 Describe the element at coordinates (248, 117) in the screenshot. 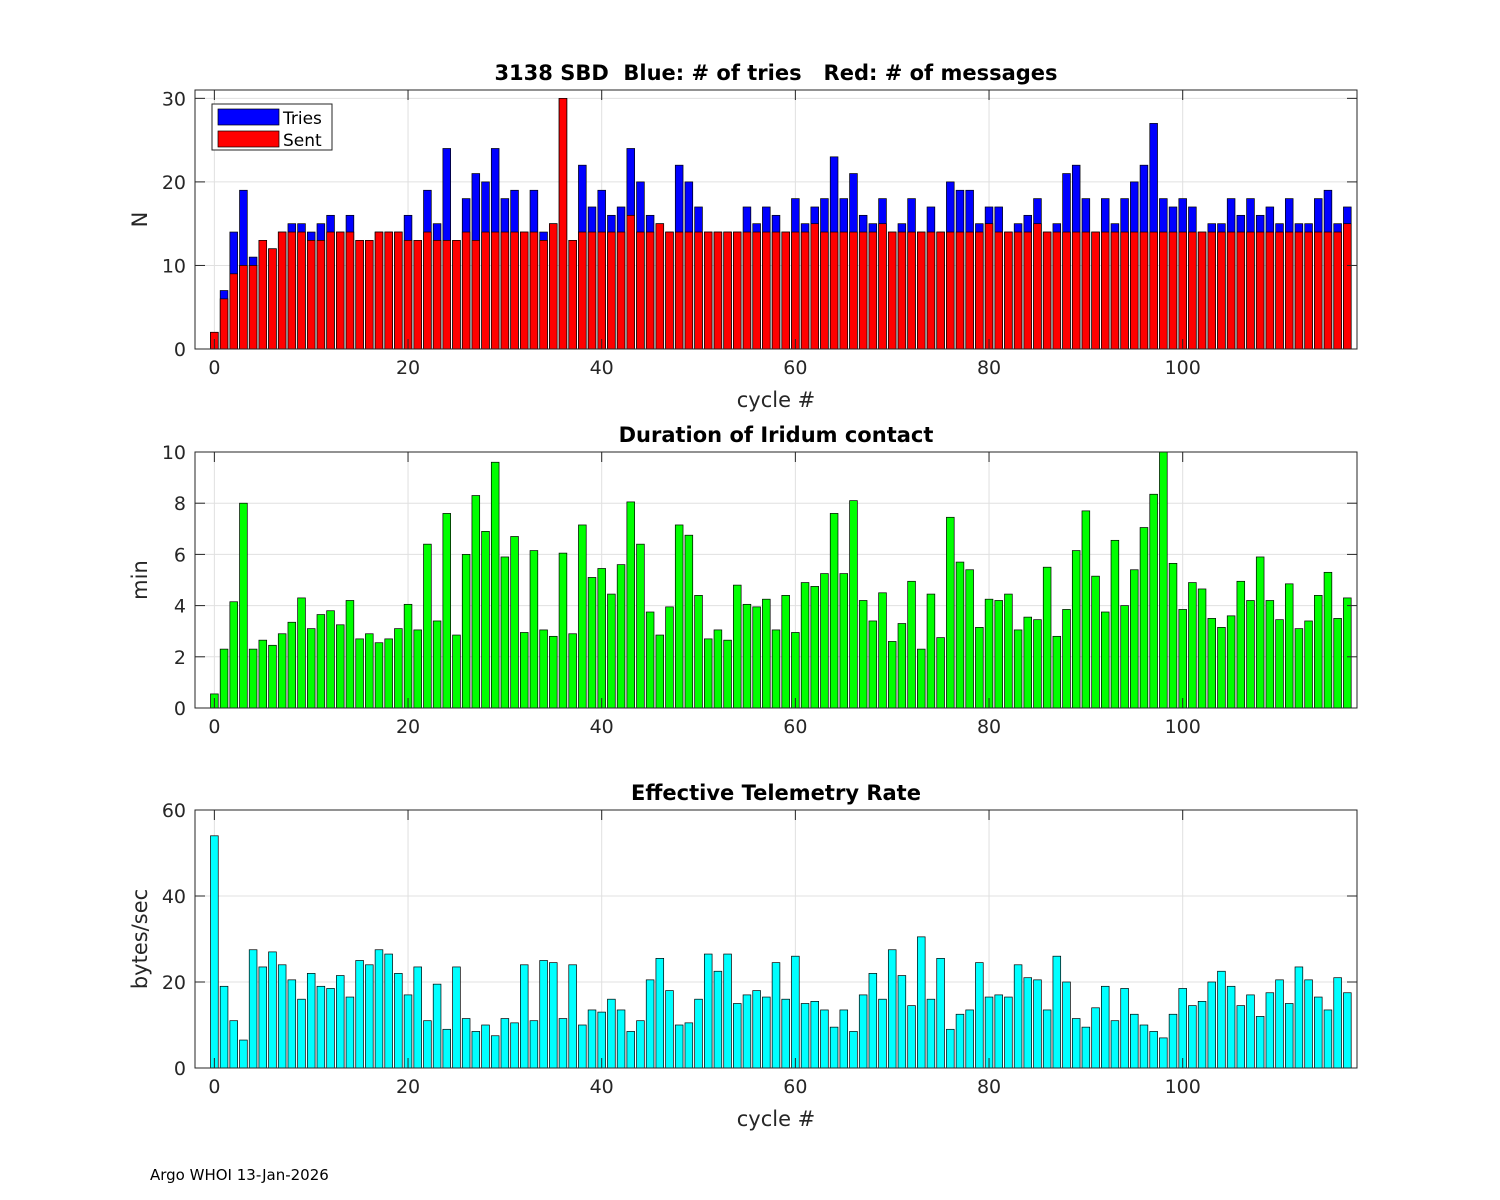

I see `legend-swatch-tries` at that location.